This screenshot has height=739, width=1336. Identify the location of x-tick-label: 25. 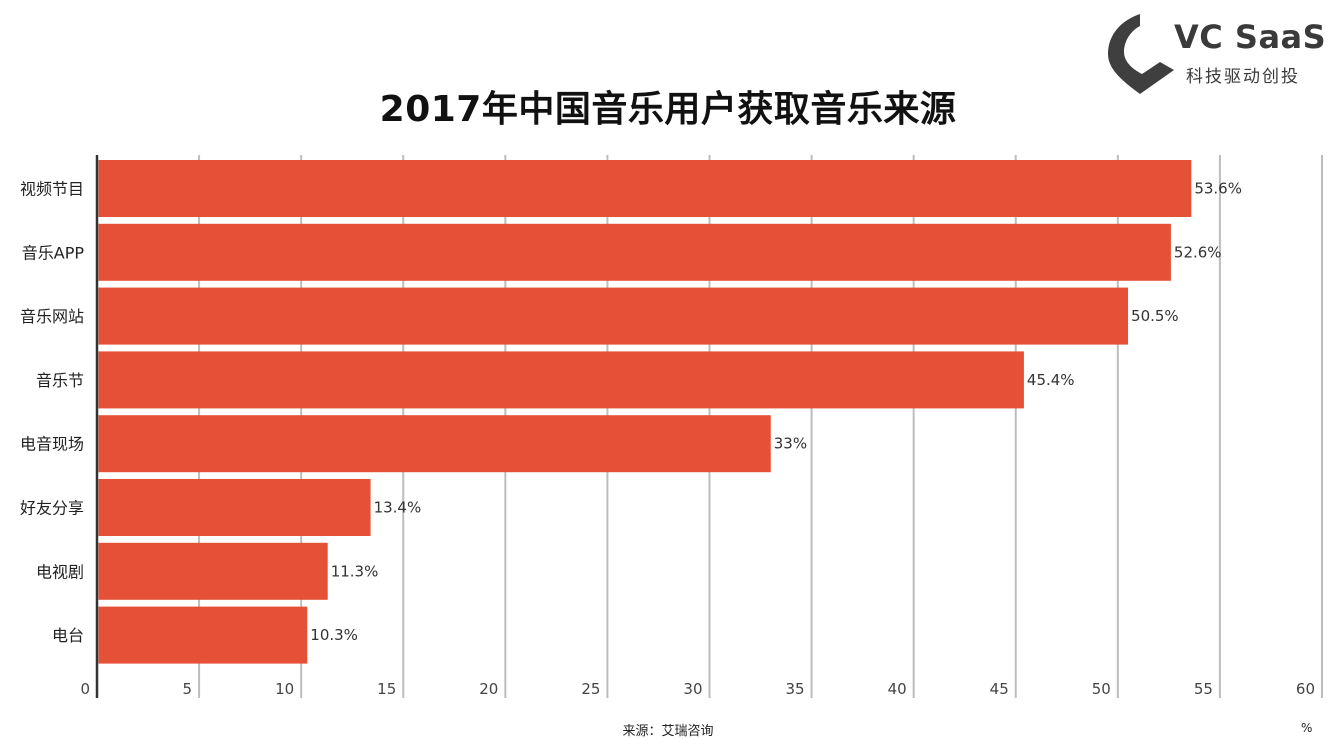
(590, 689).